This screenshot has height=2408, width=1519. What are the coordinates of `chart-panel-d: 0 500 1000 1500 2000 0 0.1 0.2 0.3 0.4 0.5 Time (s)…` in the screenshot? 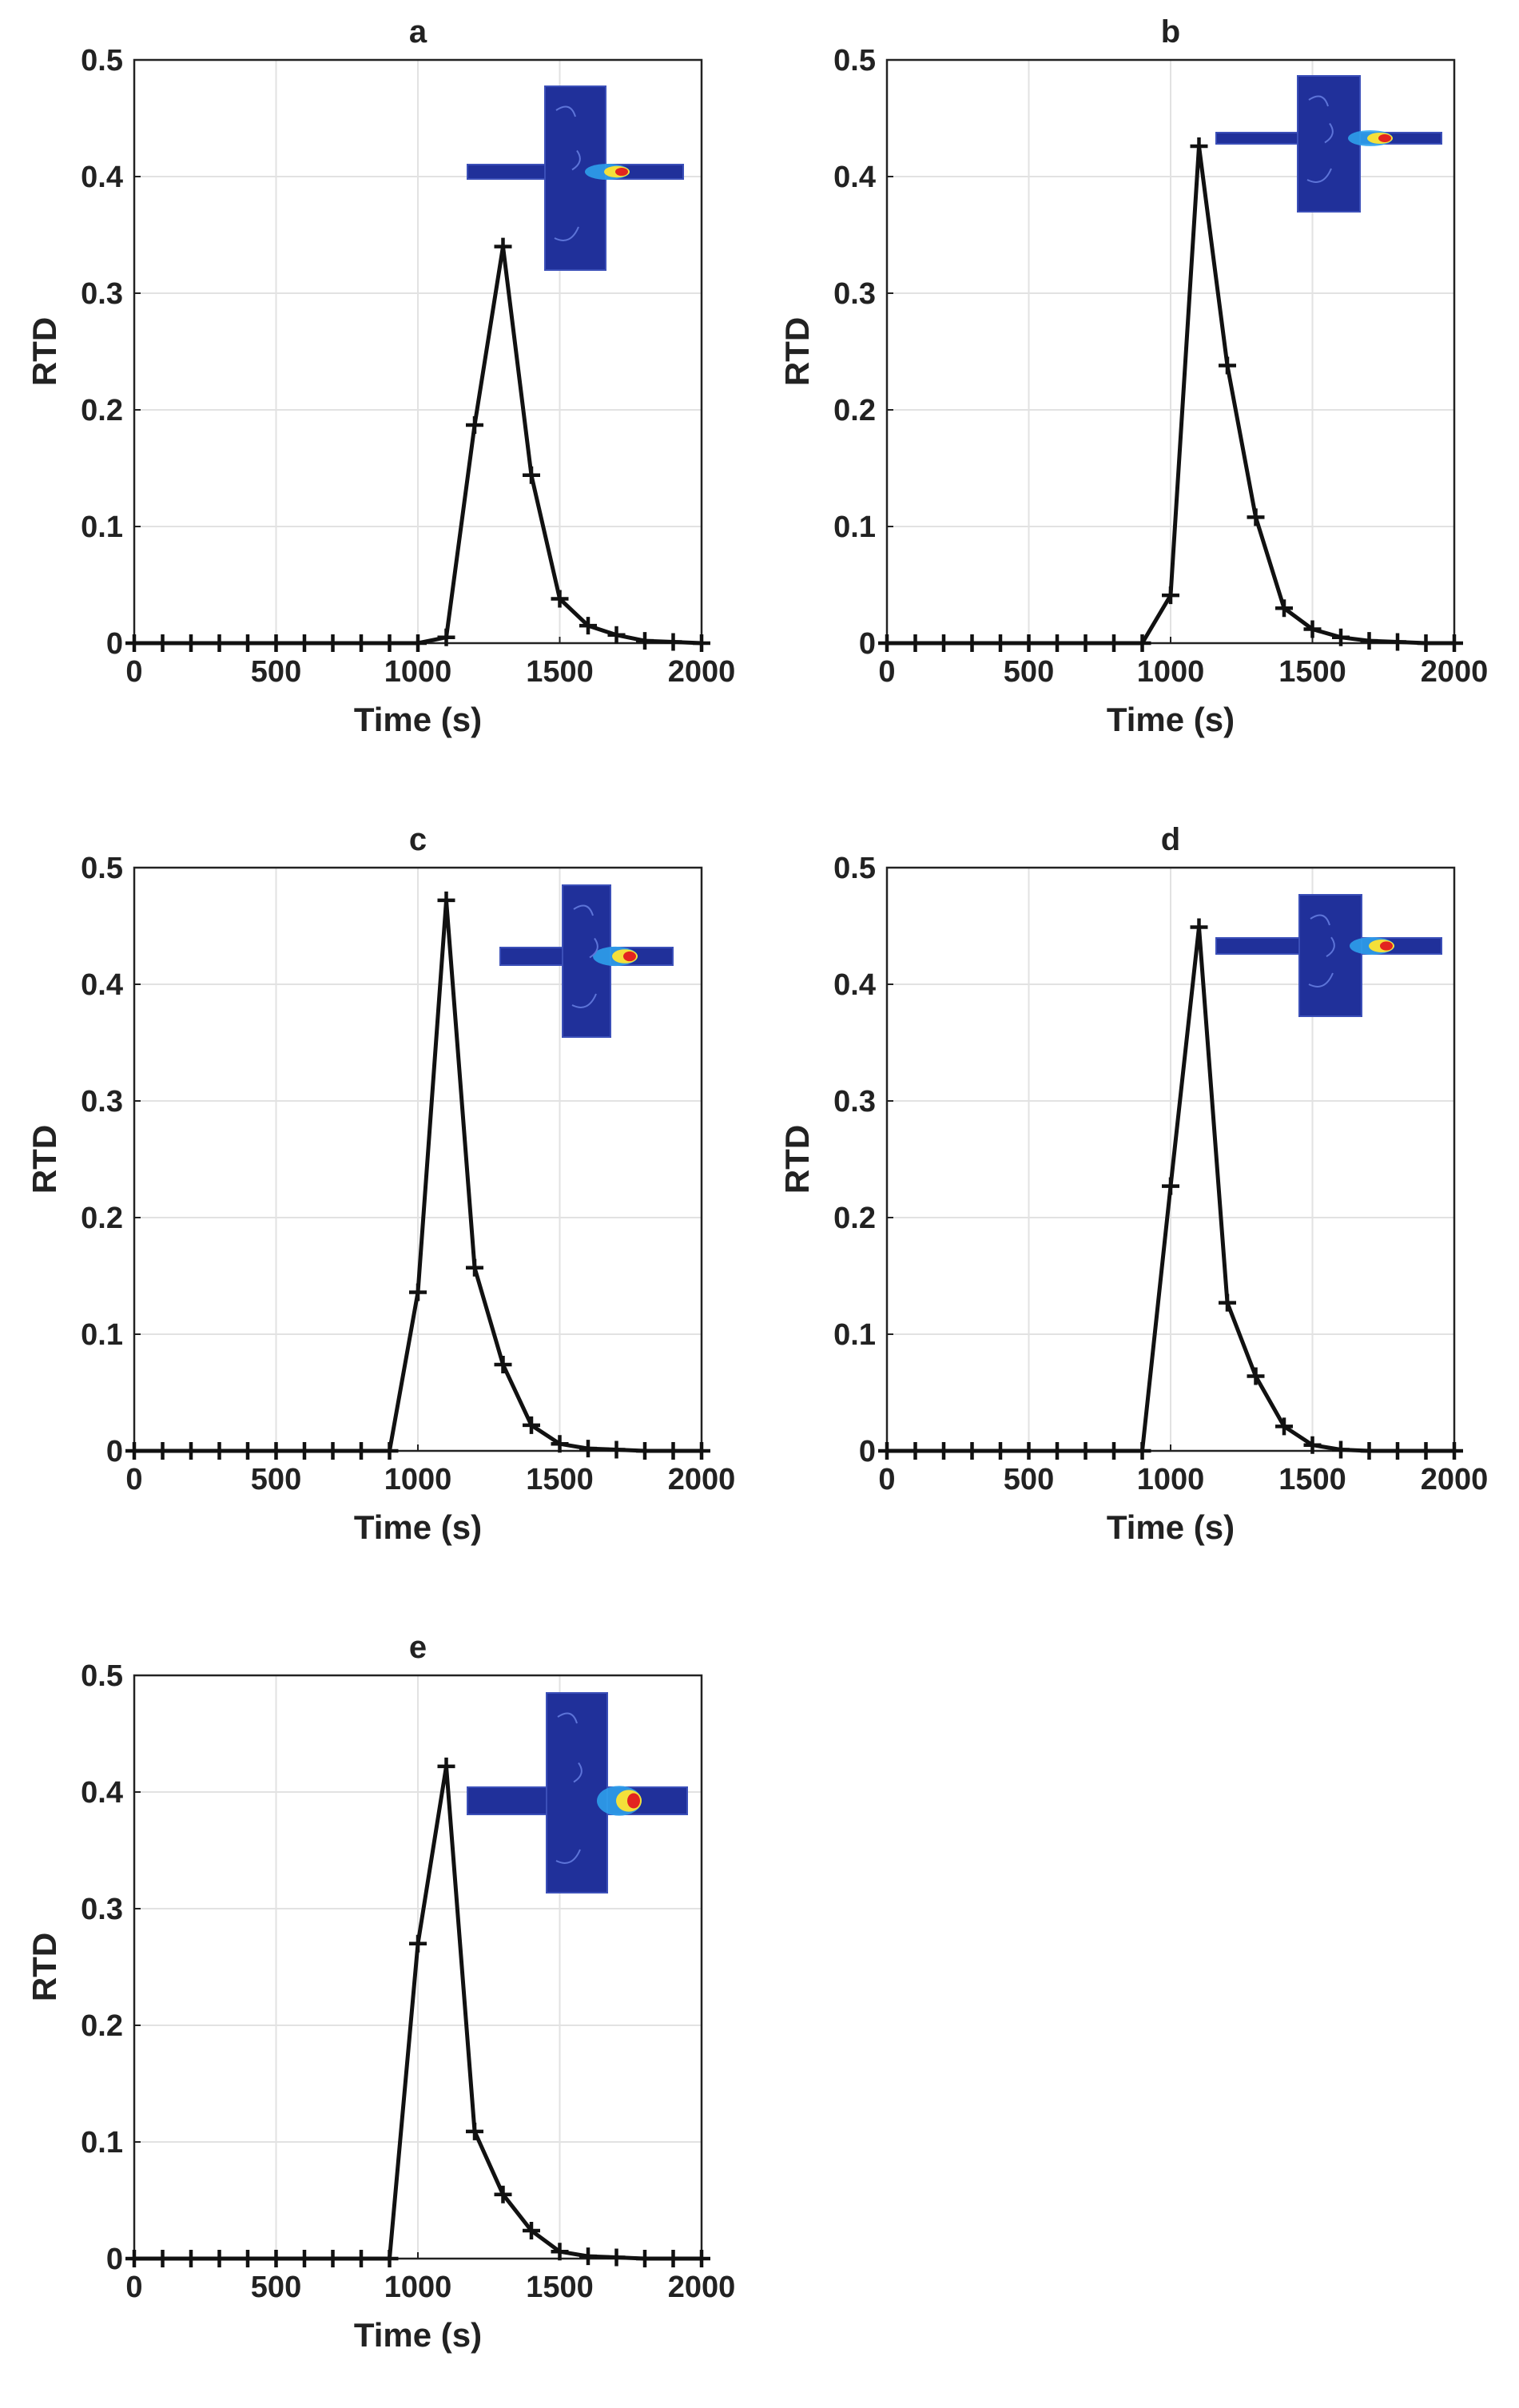 It's located at (1133, 1184).